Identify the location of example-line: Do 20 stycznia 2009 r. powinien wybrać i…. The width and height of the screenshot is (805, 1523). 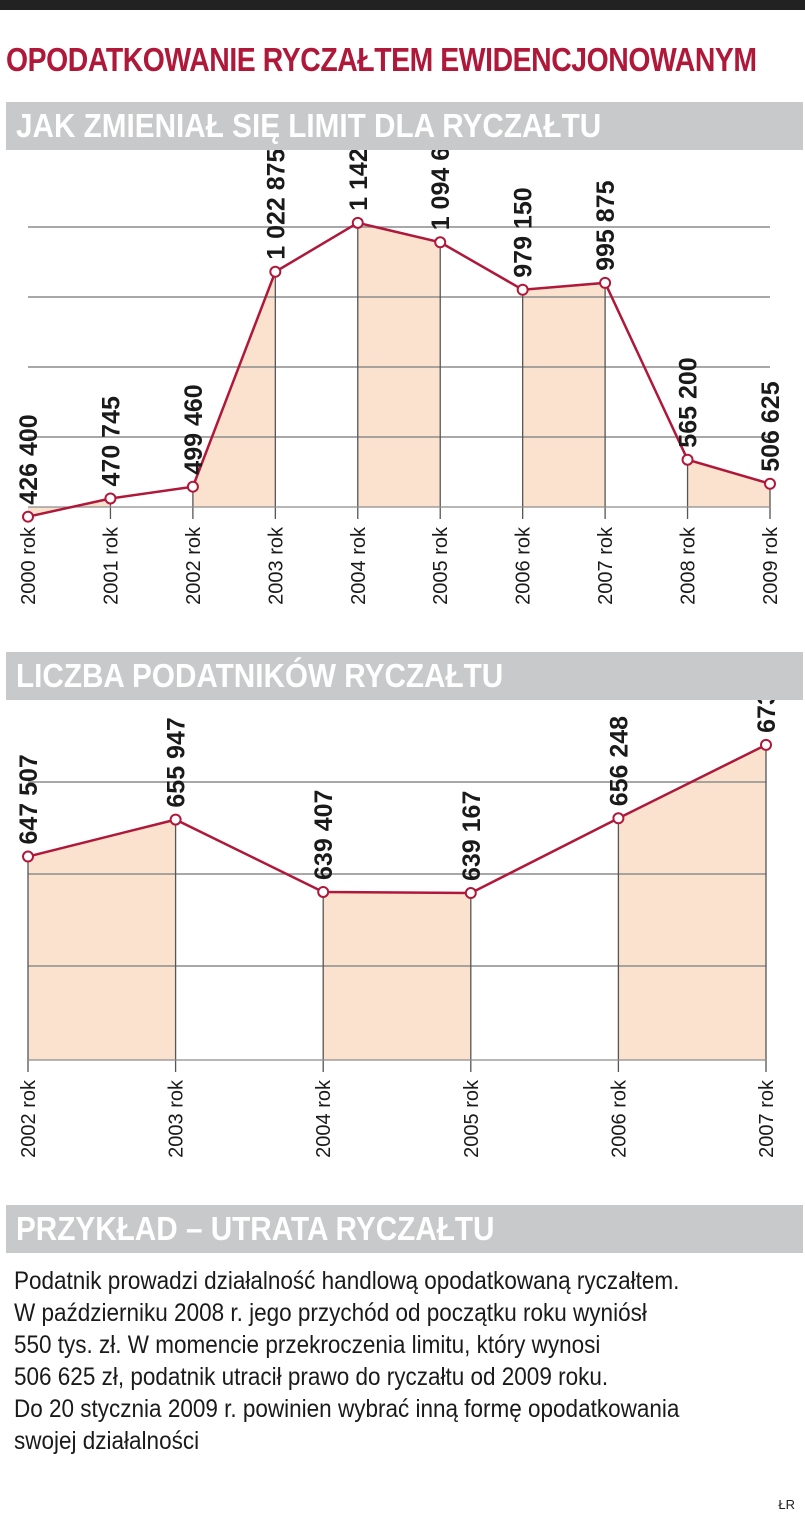
(347, 1409).